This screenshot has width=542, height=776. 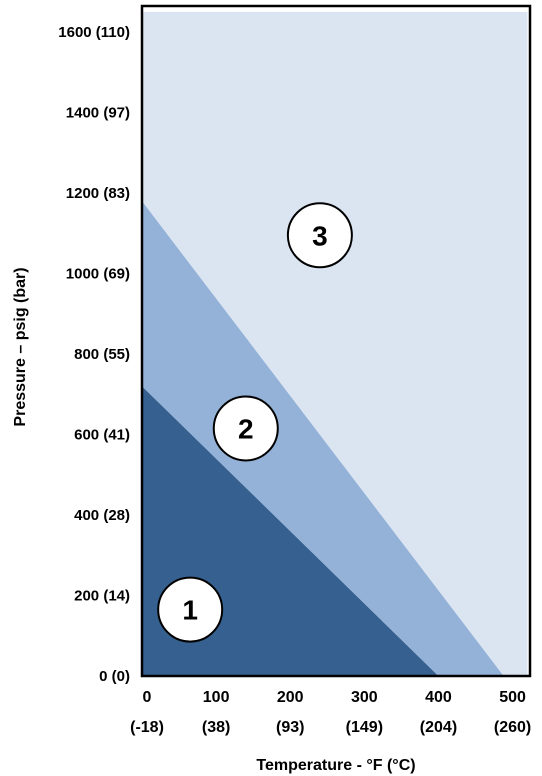 What do you see at coordinates (98, 113) in the screenshot?
I see `y-tick-label: 1400 (97)` at bounding box center [98, 113].